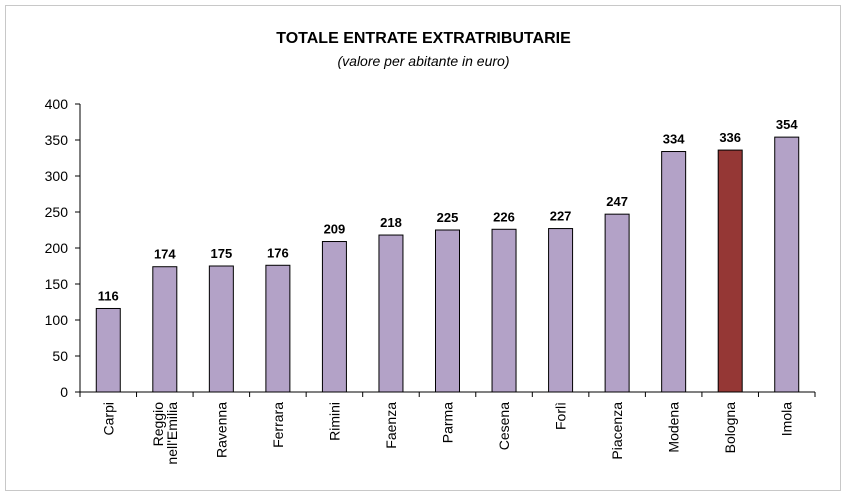  Describe the element at coordinates (391, 222) in the screenshot. I see `bar-value-label: 218` at that location.